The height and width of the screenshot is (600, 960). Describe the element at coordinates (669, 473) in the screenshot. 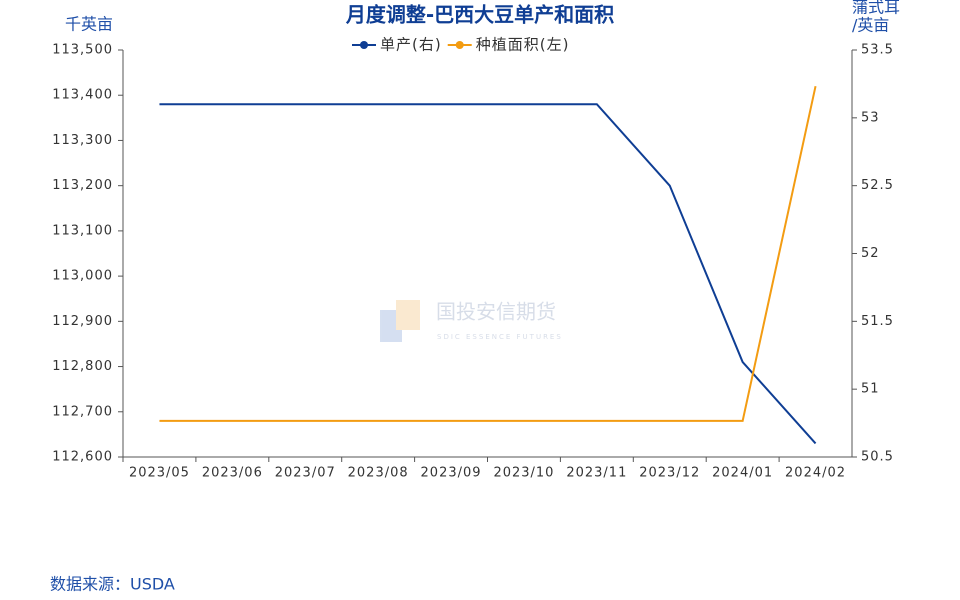

I see `x-tick-label: 2023/12` at that location.